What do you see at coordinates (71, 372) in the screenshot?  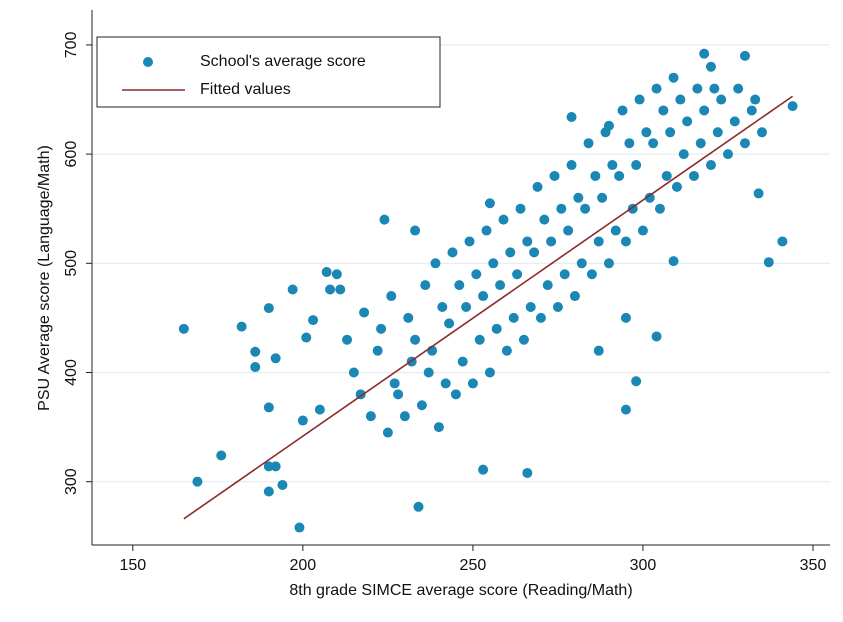 I see `y-tick-label: 400` at bounding box center [71, 372].